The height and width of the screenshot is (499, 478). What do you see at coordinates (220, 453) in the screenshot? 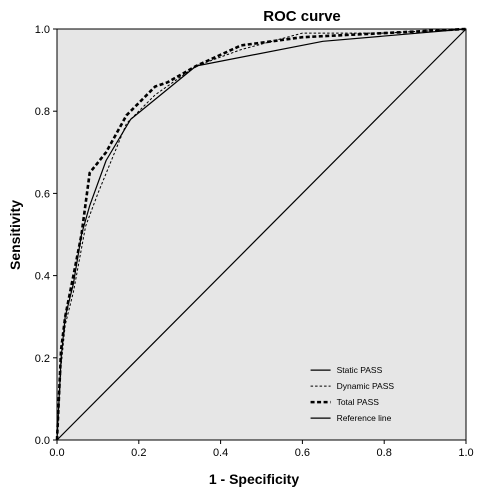
I see `x-tick-label: 0.4` at bounding box center [220, 453].